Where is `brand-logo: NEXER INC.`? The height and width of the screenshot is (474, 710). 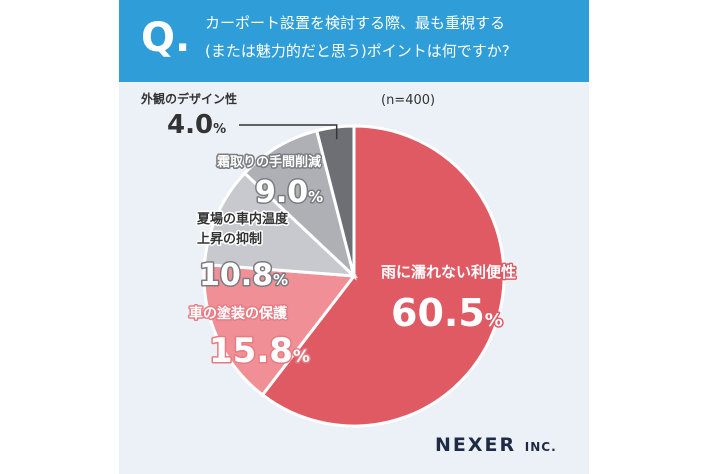 brand-logo: NEXER INC. is located at coordinates (496, 445).